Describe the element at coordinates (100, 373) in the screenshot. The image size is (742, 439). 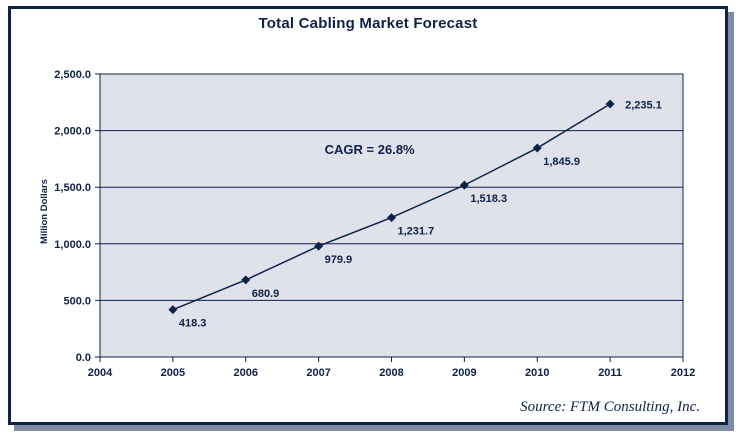
I see `x-tick-label: 2004` at that location.